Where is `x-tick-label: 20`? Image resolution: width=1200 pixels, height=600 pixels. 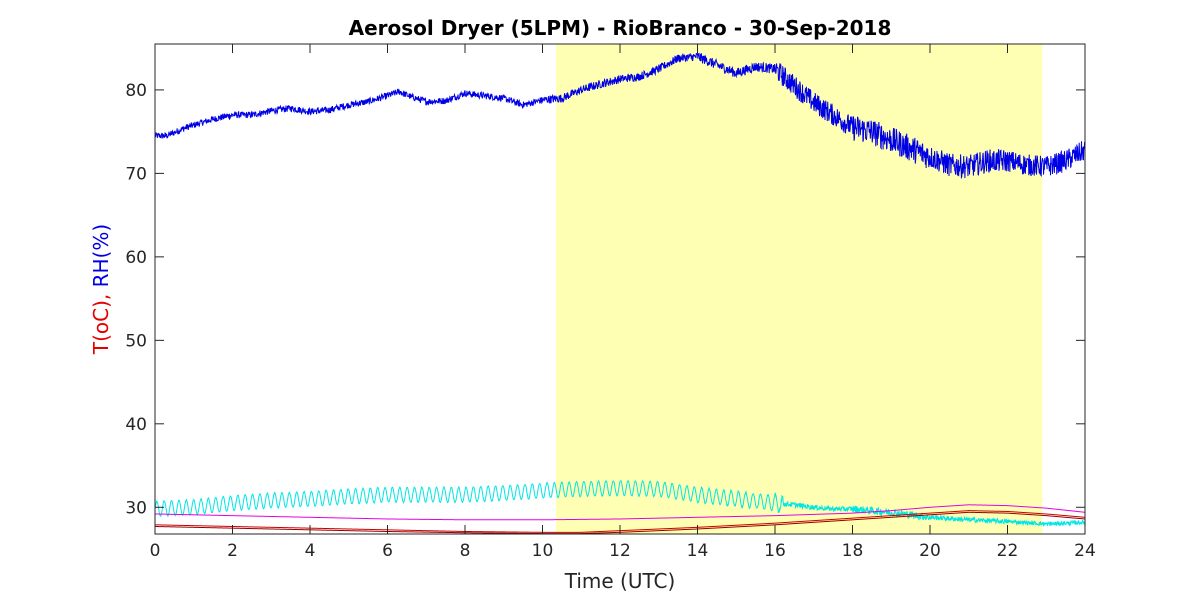
x-tick-label: 20 is located at coordinates (930, 551).